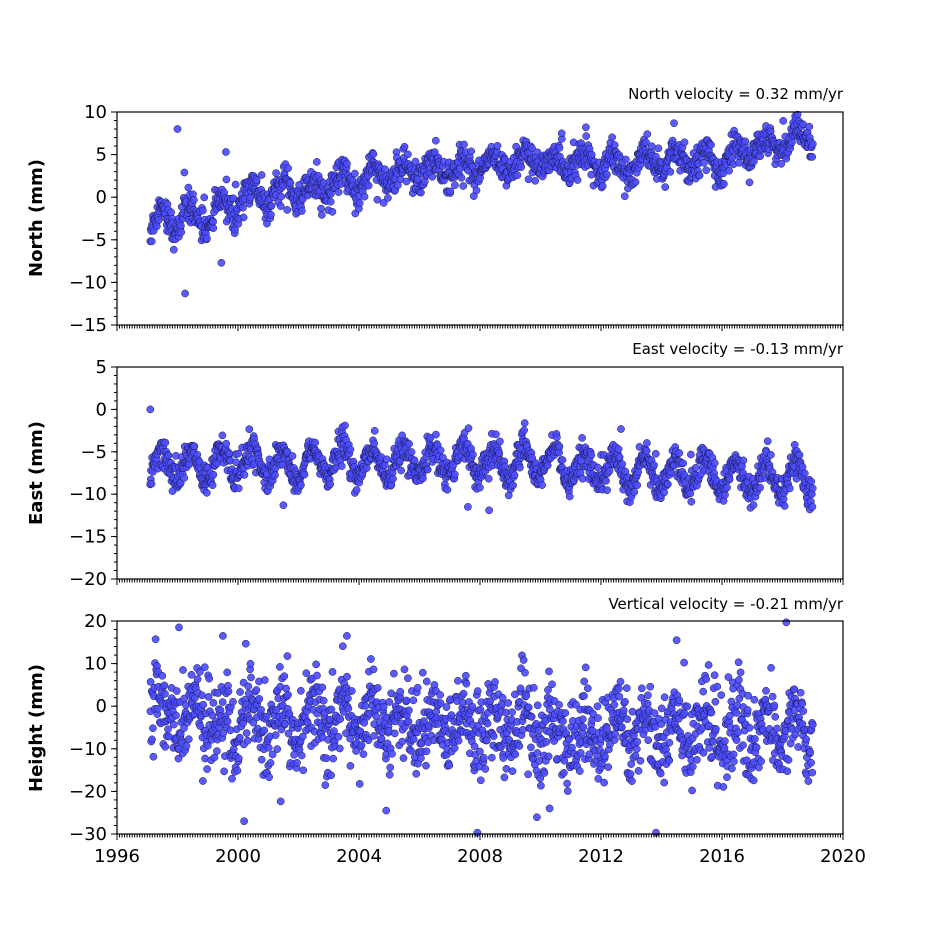 The width and height of the screenshot is (937, 937). Describe the element at coordinates (101, 409) in the screenshot. I see `east-y-tick-label: 0` at that location.